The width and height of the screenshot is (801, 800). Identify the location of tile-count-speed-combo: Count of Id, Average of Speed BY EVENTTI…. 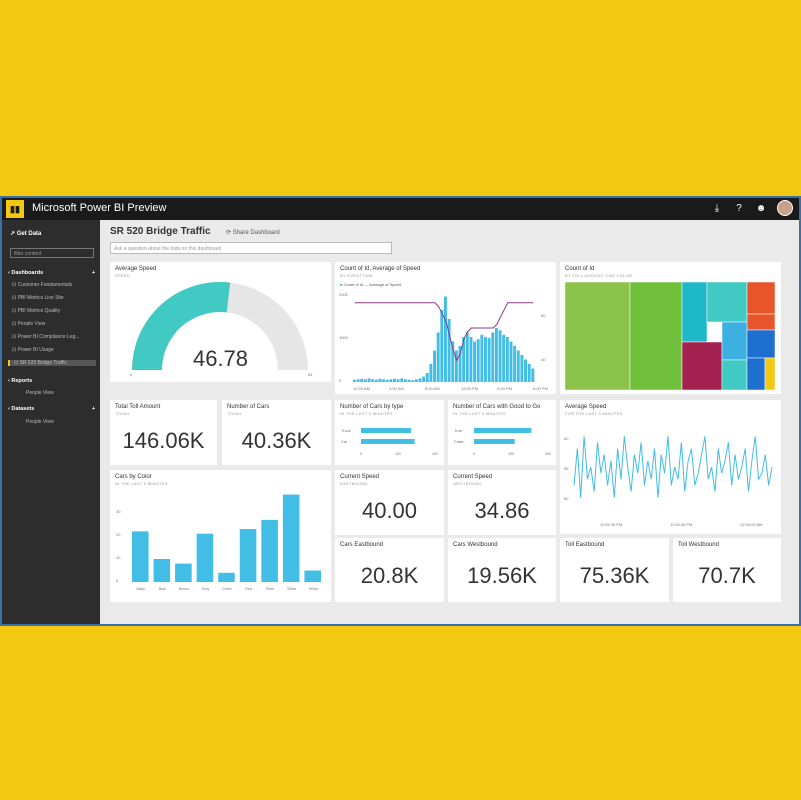
(445, 328).